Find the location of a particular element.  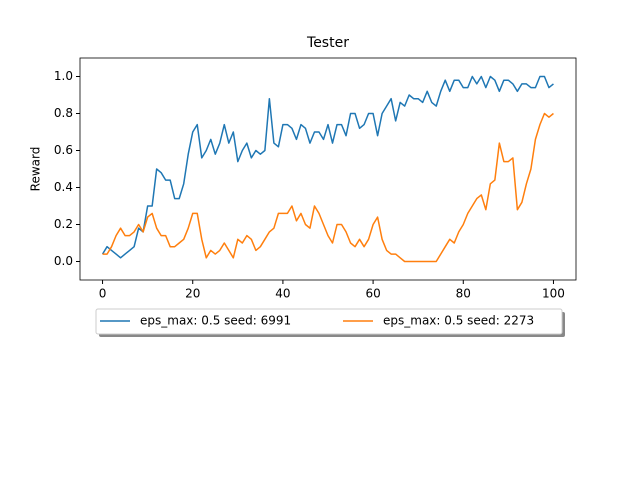

legend-label: eps_max: 0.5 seed: 2273 is located at coordinates (458, 321).